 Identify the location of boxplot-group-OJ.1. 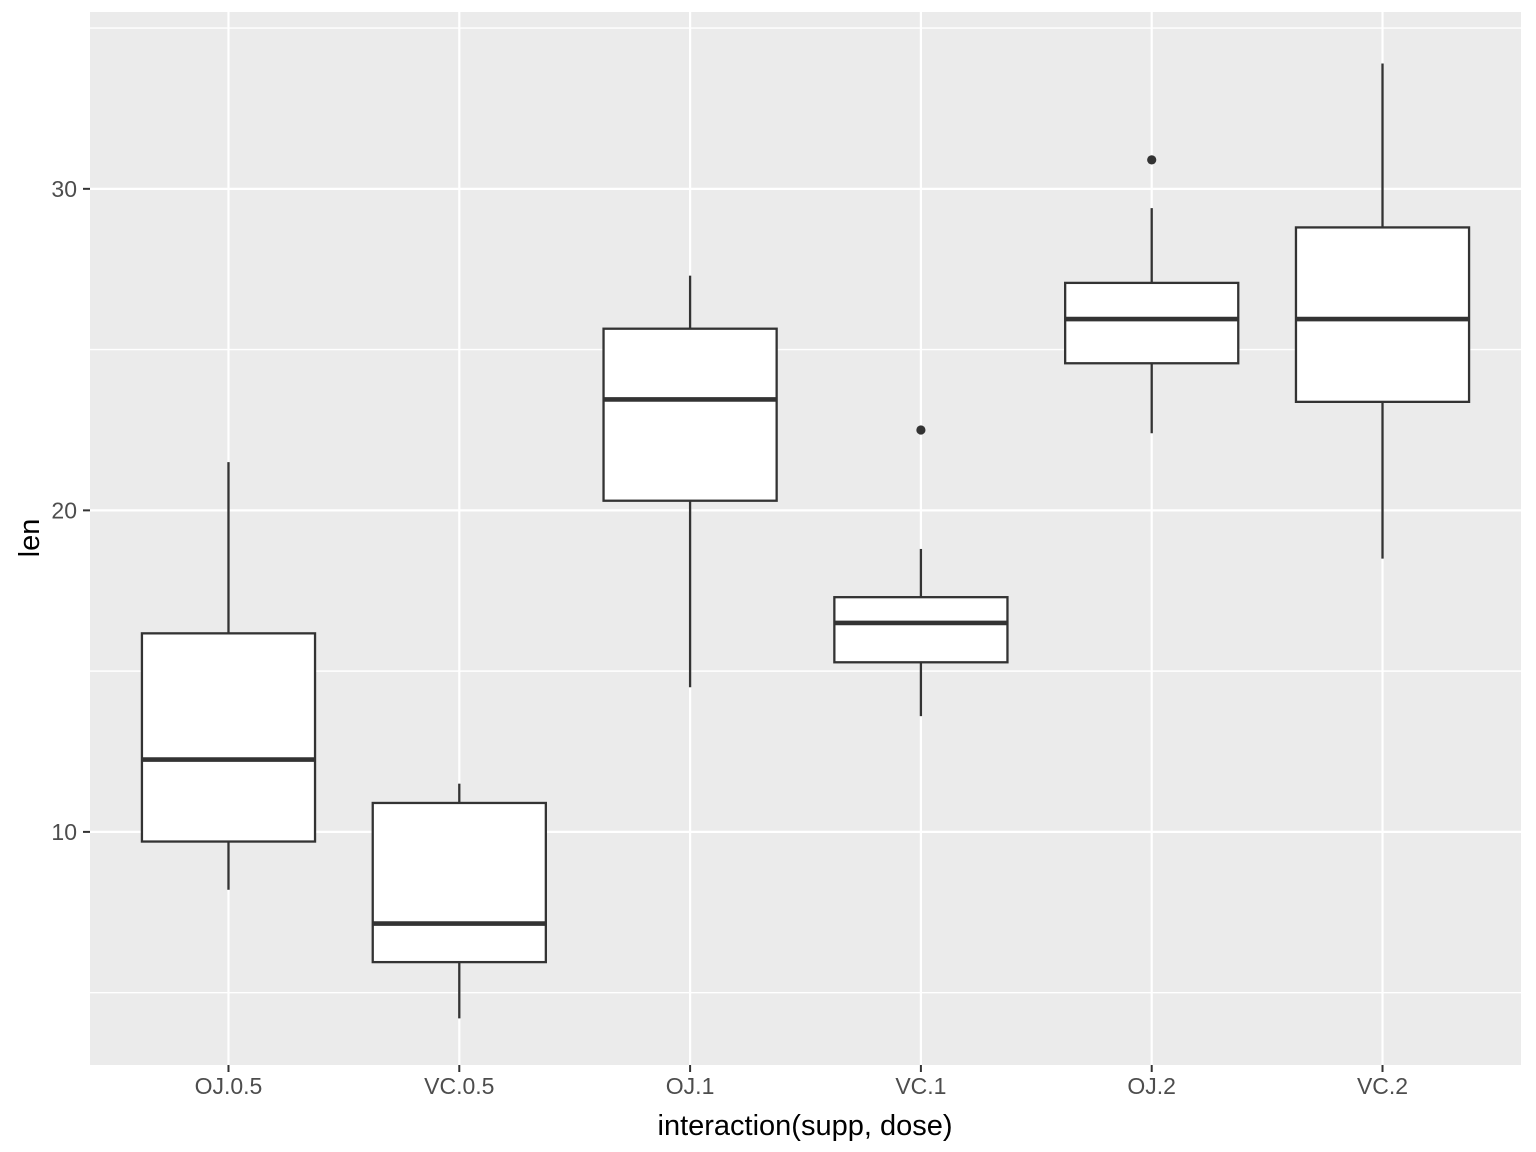
(690, 481).